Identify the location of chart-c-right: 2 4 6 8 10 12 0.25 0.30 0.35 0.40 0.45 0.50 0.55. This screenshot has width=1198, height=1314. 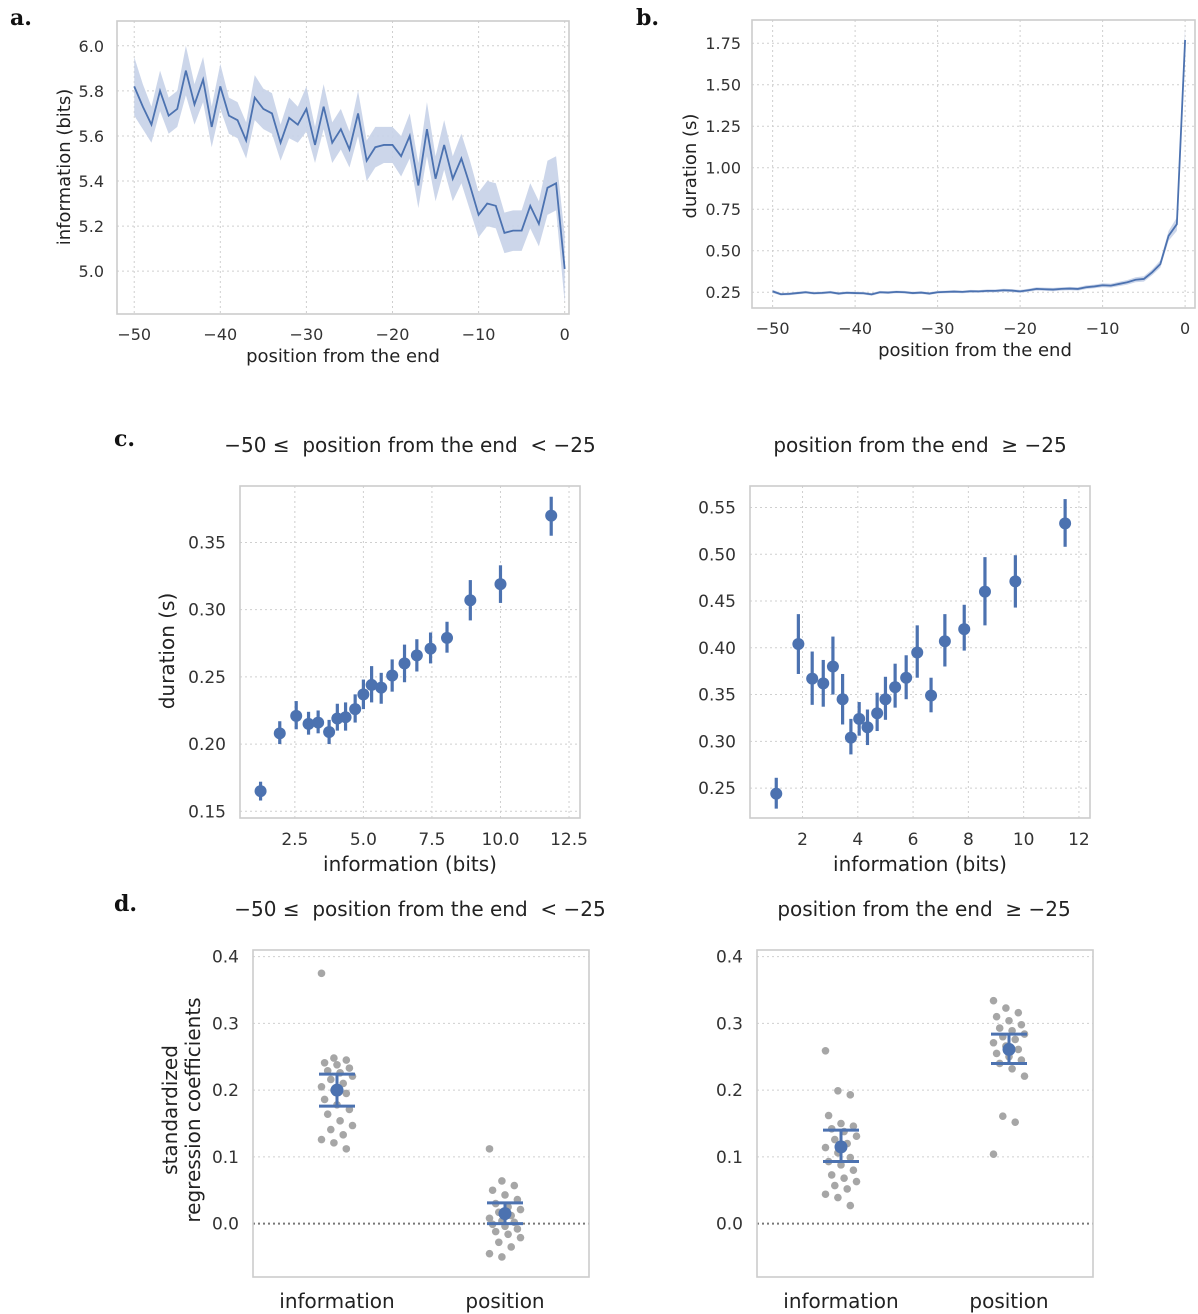
(894, 667).